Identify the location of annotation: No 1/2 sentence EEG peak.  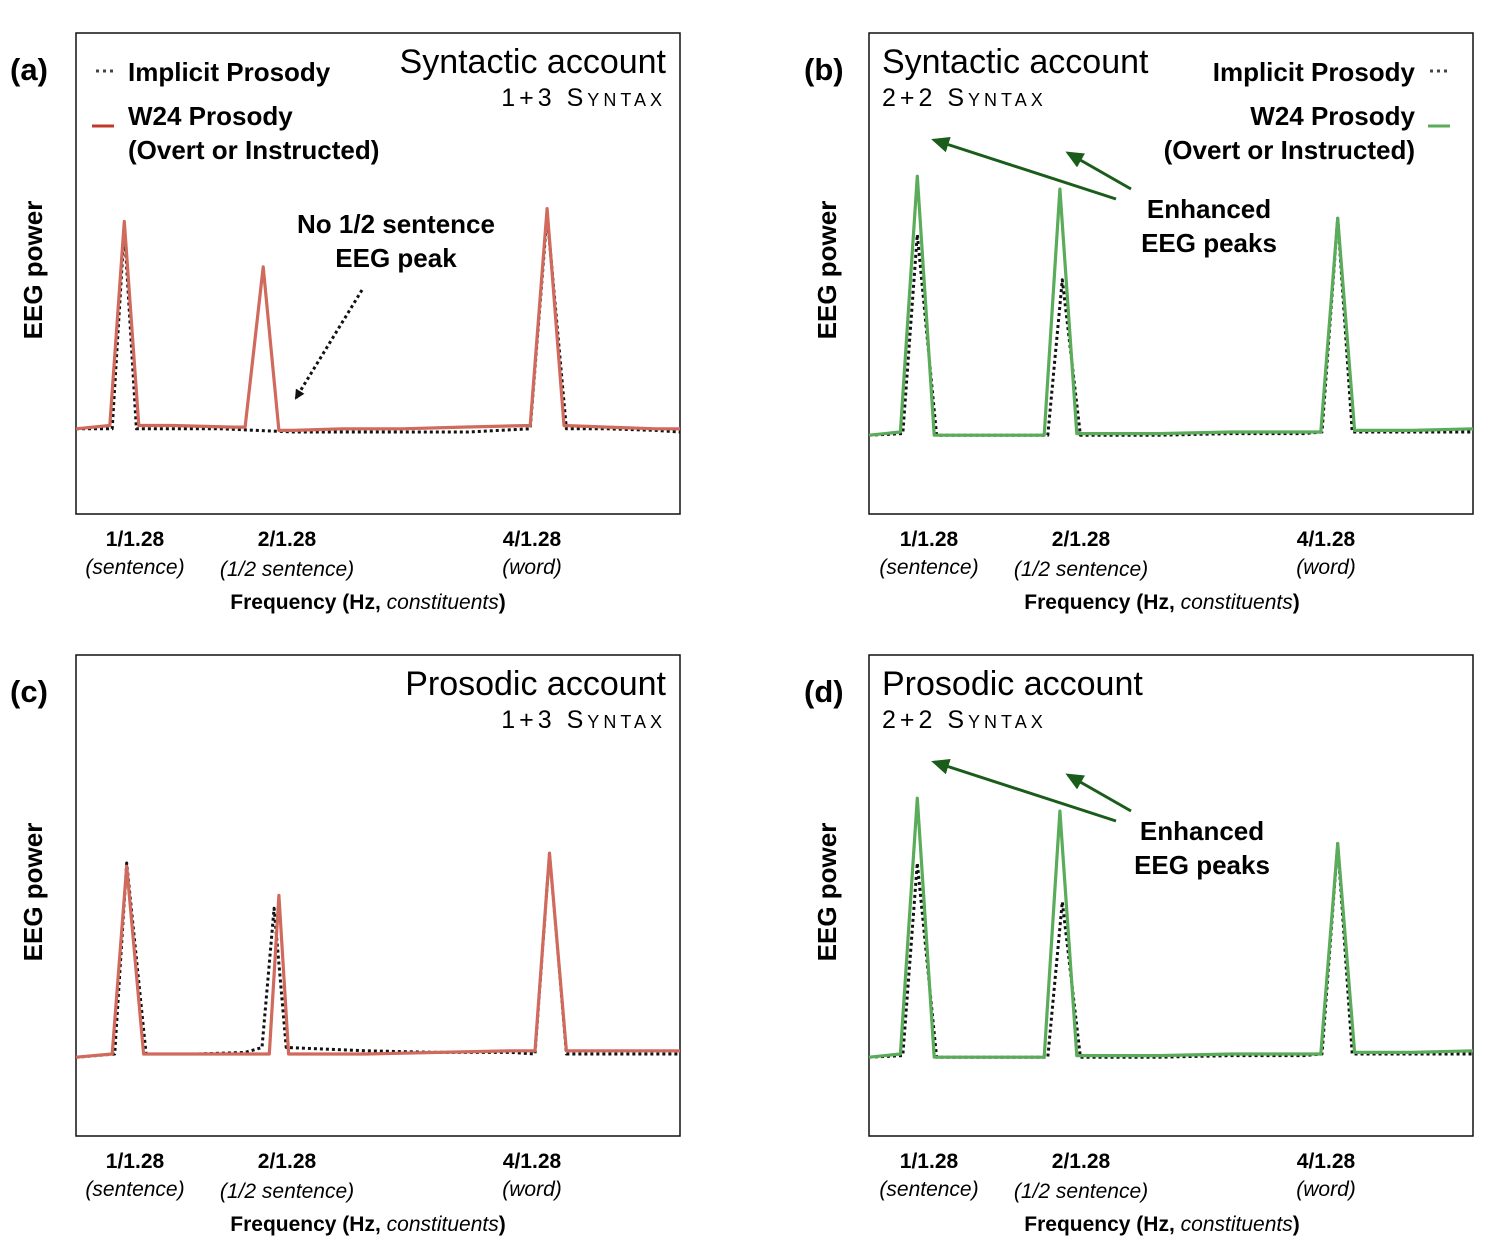
(394, 304).